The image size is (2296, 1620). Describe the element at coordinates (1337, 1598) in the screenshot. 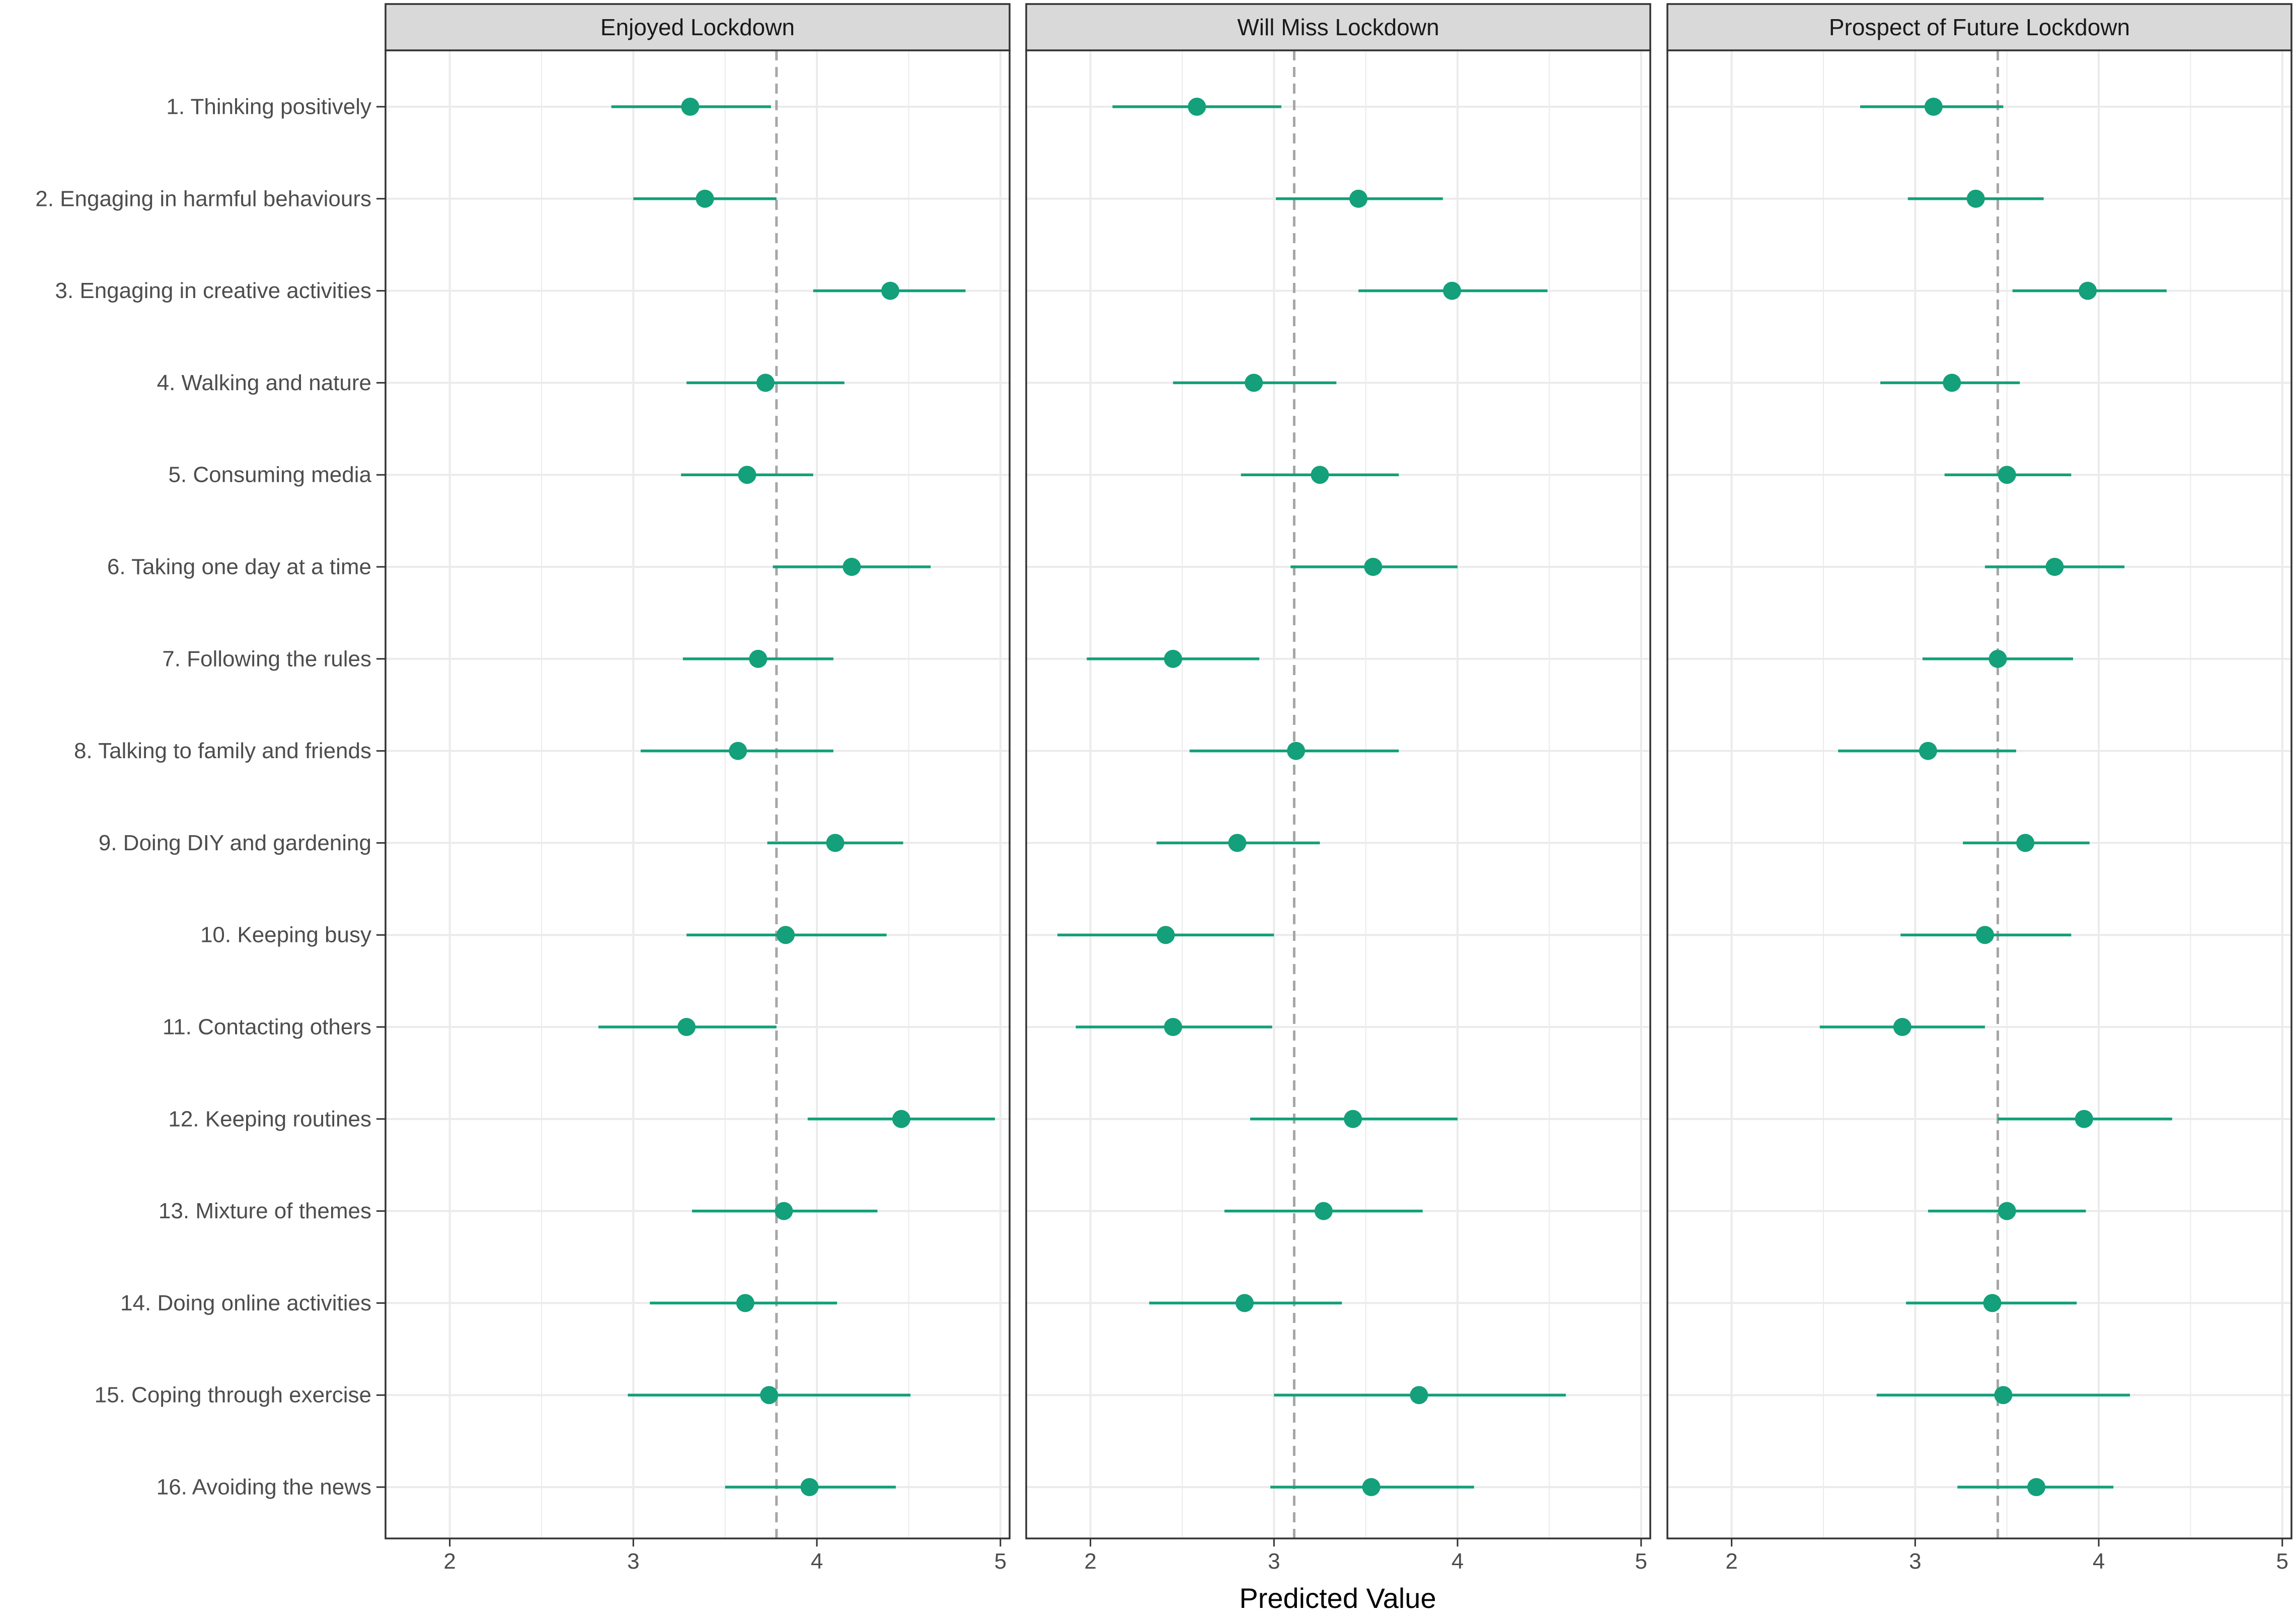

I see `x-axis-title: Predicted Value` at that location.